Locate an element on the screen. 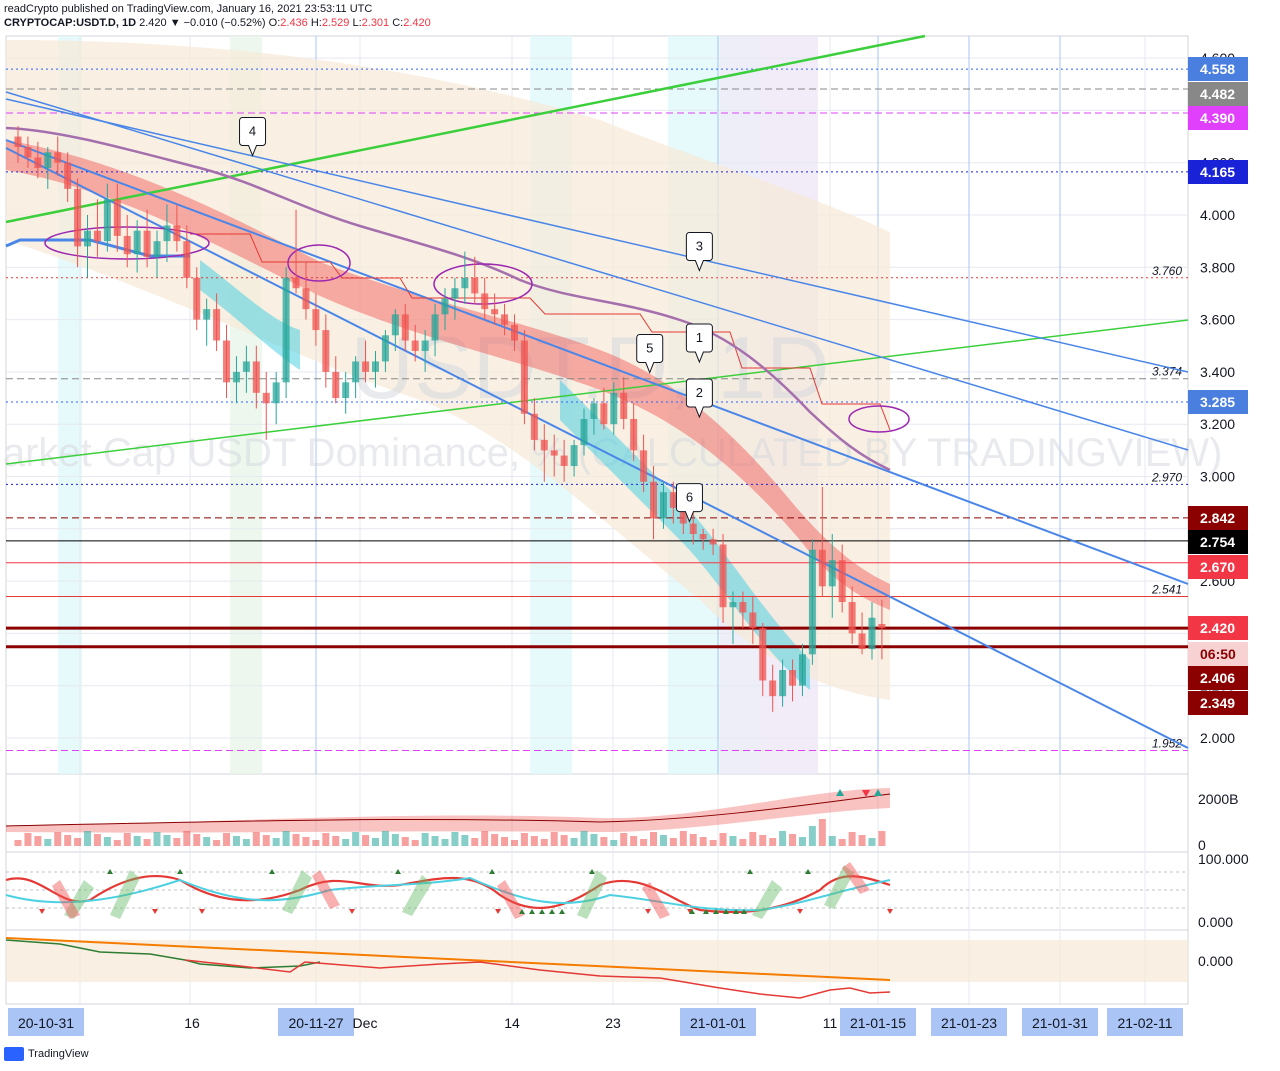  osc-sell-arrow is located at coordinates (42, 911).